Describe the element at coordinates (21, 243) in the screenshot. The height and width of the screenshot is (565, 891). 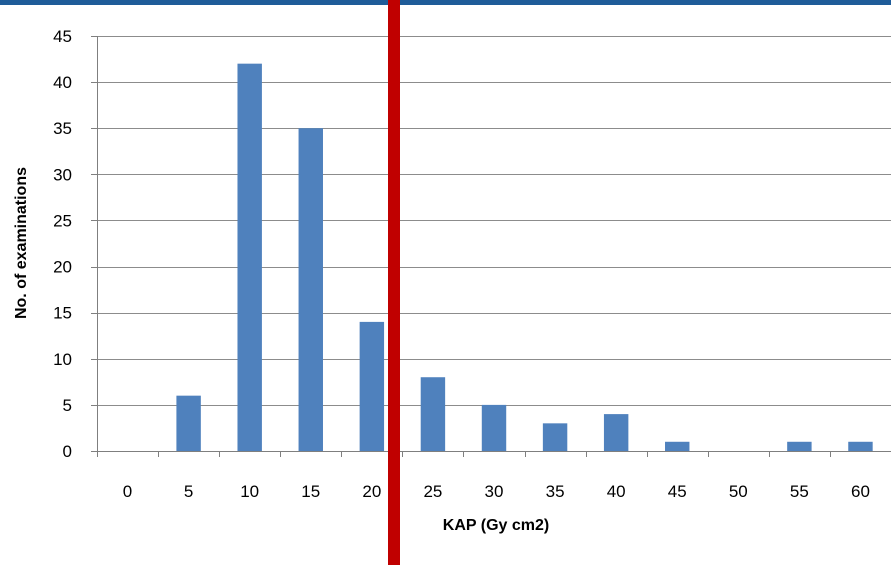
I see `y-axis-title: No. of examinations` at that location.